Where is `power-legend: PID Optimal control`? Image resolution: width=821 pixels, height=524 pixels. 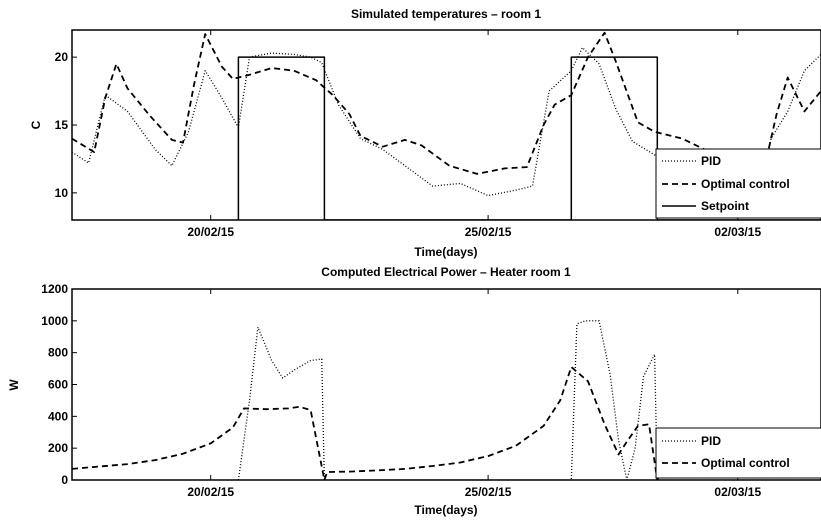
power-legend: PID Optimal control is located at coordinates (738, 453).